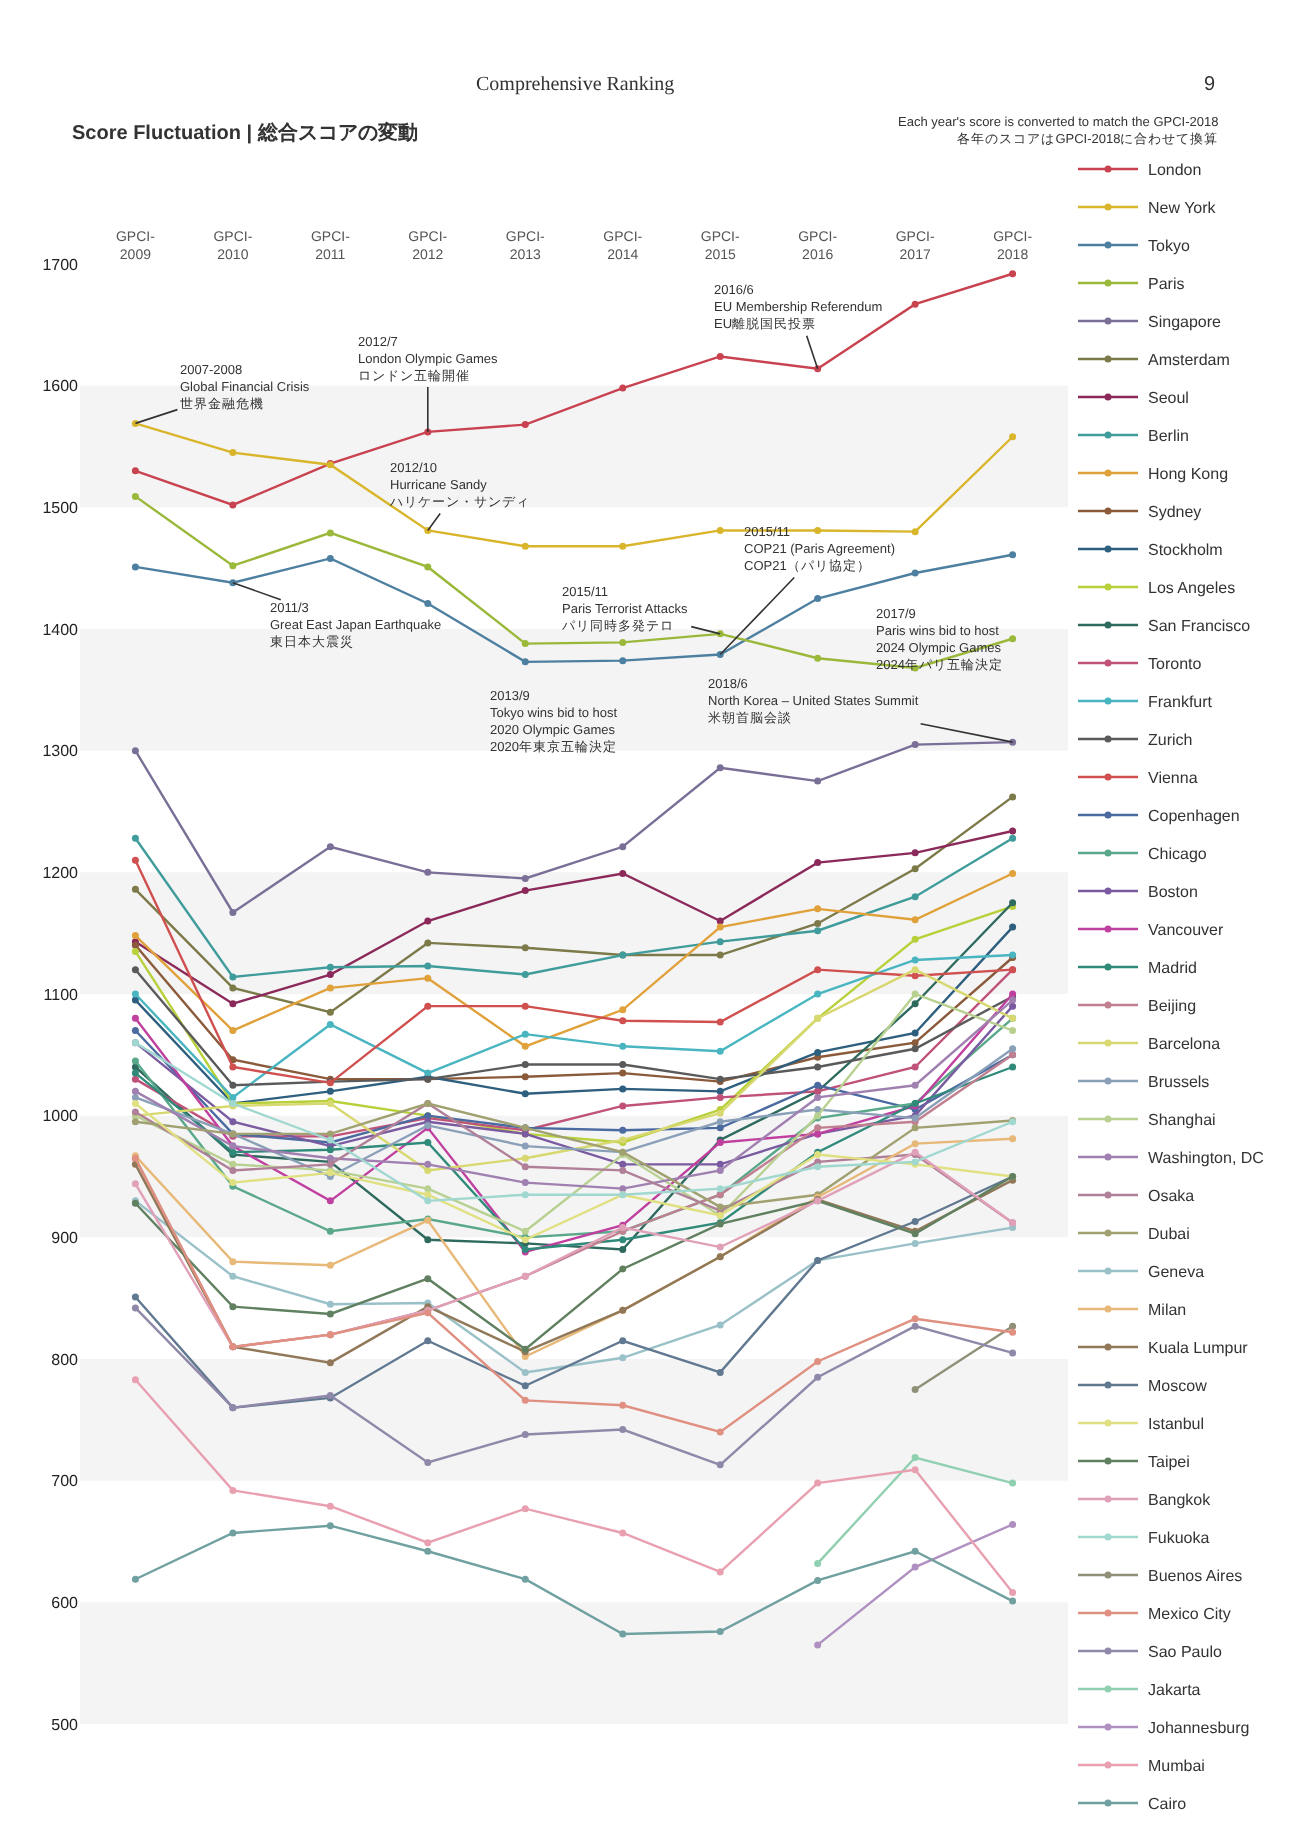 The width and height of the screenshot is (1300, 1836). What do you see at coordinates (1181, 702) in the screenshot?
I see `legend-label: Frankfurt` at bounding box center [1181, 702].